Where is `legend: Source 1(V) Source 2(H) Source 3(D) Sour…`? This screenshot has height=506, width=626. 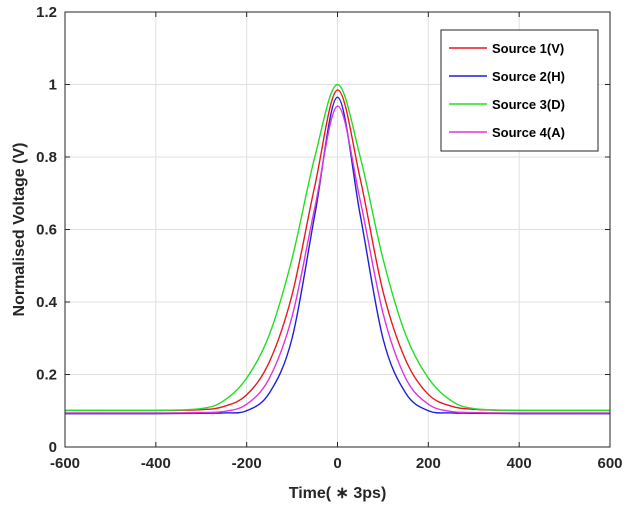
legend: Source 1(V) Source 2(H) Source 3(D) Sour… is located at coordinates (519, 90).